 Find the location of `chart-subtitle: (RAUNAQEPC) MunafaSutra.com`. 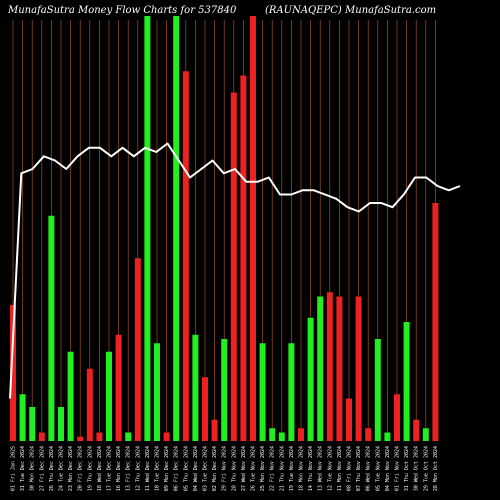

chart-subtitle: (RAUNAQEPC) MunafaSutra.com is located at coordinates (351, 10).